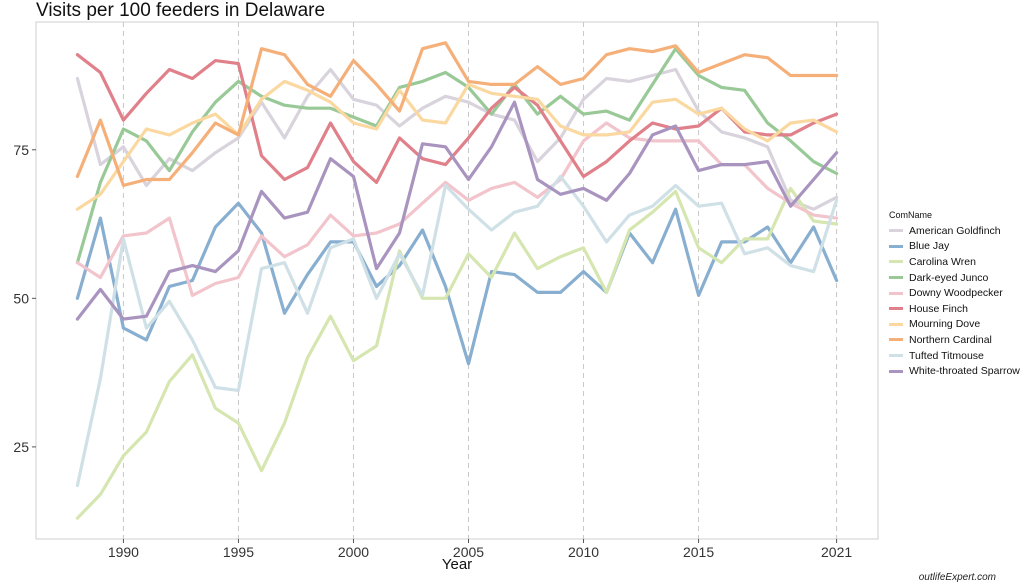  I want to click on legend-label: American Goldfinch, so click(955, 230).